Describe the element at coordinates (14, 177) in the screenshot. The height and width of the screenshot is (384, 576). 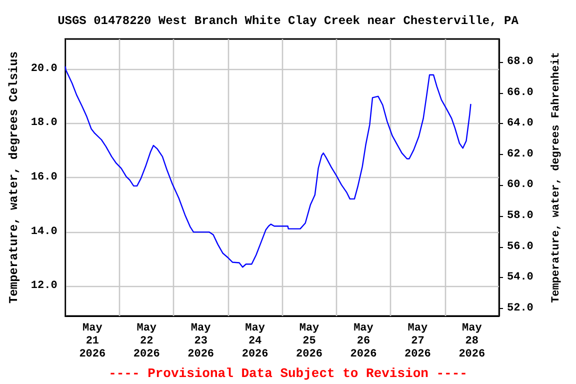
I see `y-axis-title: Temperature, water, degrees Celsius` at that location.